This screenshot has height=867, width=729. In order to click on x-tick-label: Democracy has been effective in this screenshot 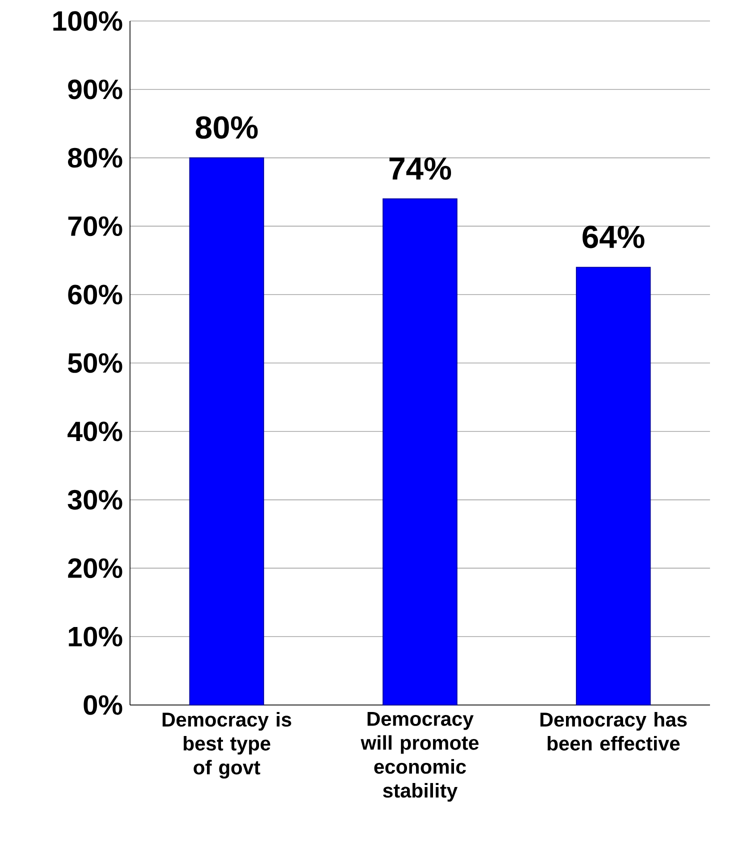, I will do `click(613, 731)`.